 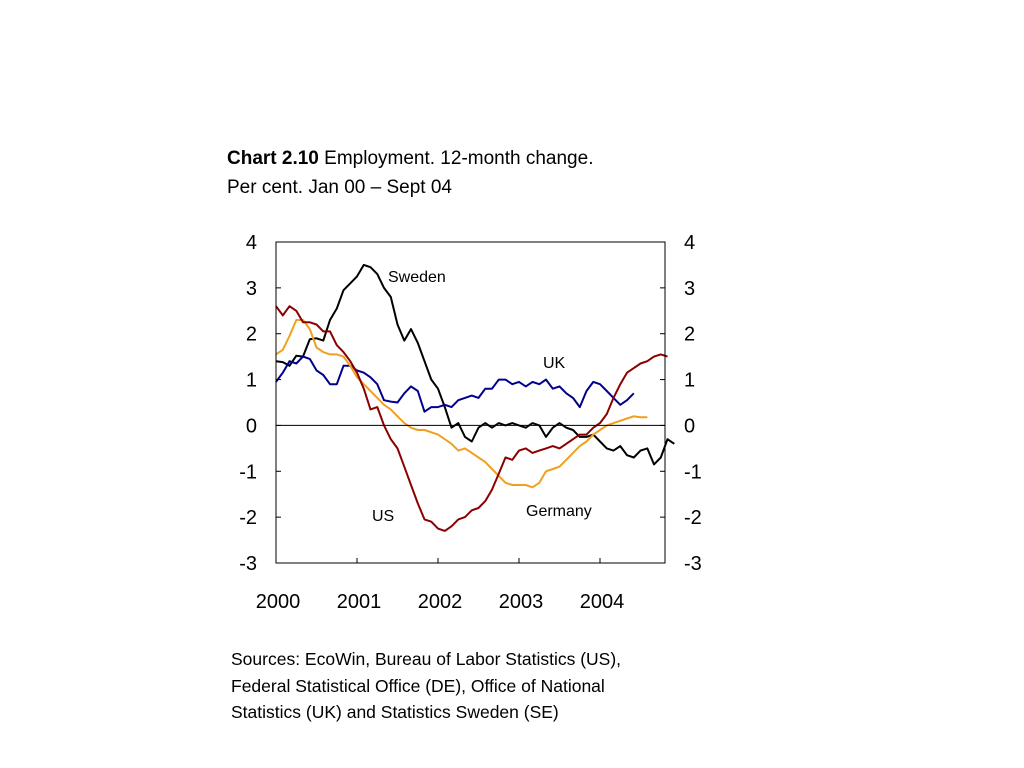 What do you see at coordinates (602, 602) in the screenshot?
I see `x-tick-label: 2004` at bounding box center [602, 602].